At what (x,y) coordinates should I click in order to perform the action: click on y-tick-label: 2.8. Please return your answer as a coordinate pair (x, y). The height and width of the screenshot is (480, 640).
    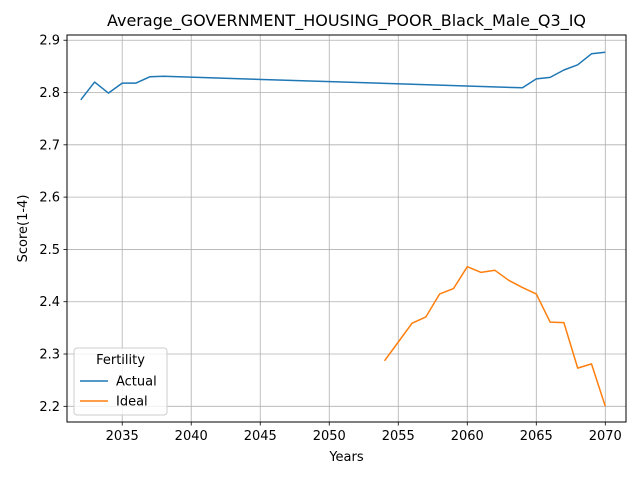
    Looking at the image, I should click on (49, 93).